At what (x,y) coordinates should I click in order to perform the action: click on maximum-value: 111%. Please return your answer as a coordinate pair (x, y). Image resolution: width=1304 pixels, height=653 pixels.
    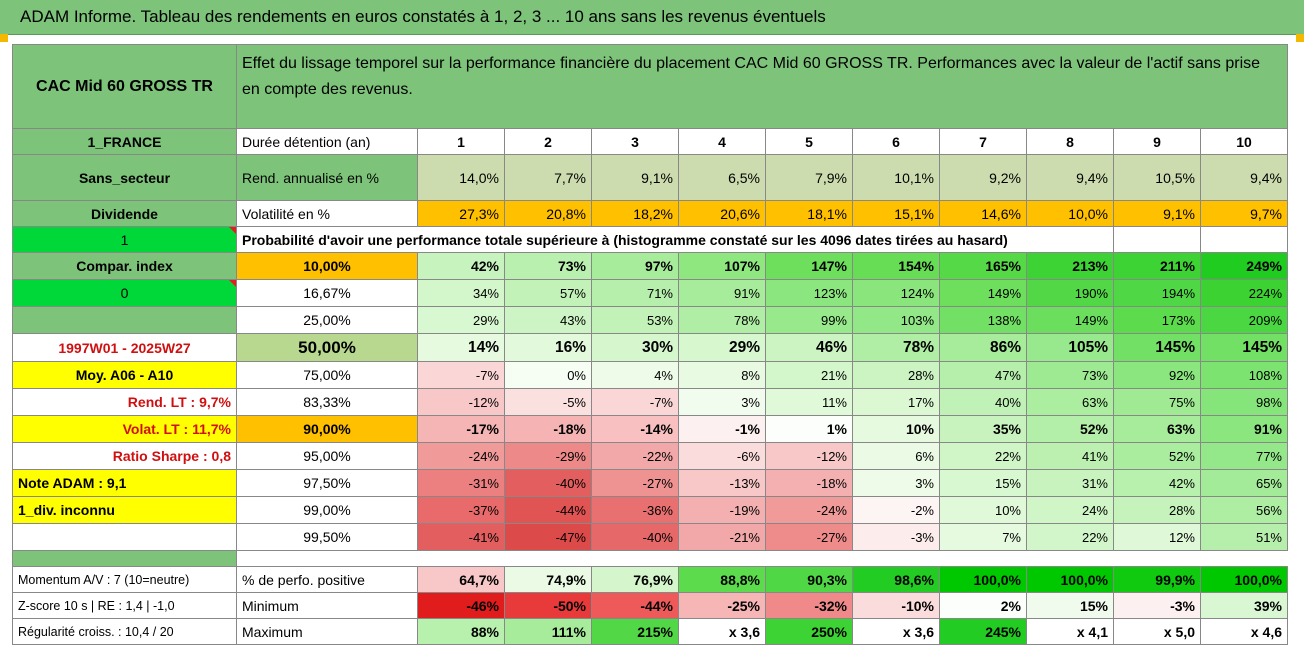
    Looking at the image, I should click on (548, 631).